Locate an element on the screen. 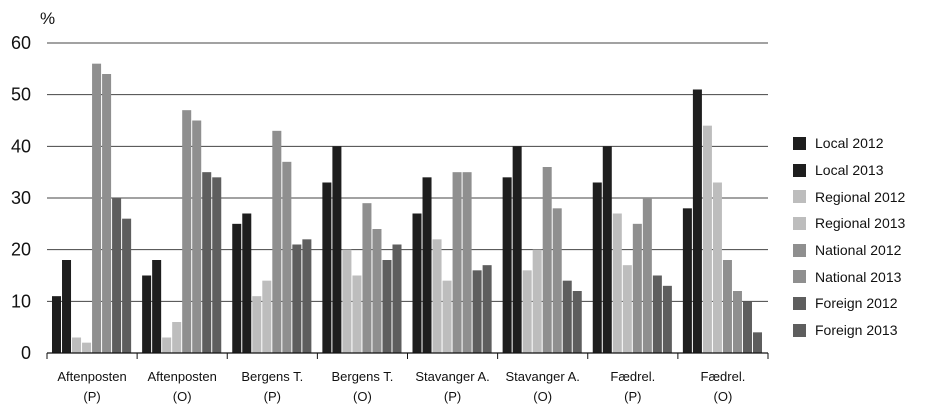 The width and height of the screenshot is (931, 409). legend-label: Foreign 2012 is located at coordinates (856, 303).